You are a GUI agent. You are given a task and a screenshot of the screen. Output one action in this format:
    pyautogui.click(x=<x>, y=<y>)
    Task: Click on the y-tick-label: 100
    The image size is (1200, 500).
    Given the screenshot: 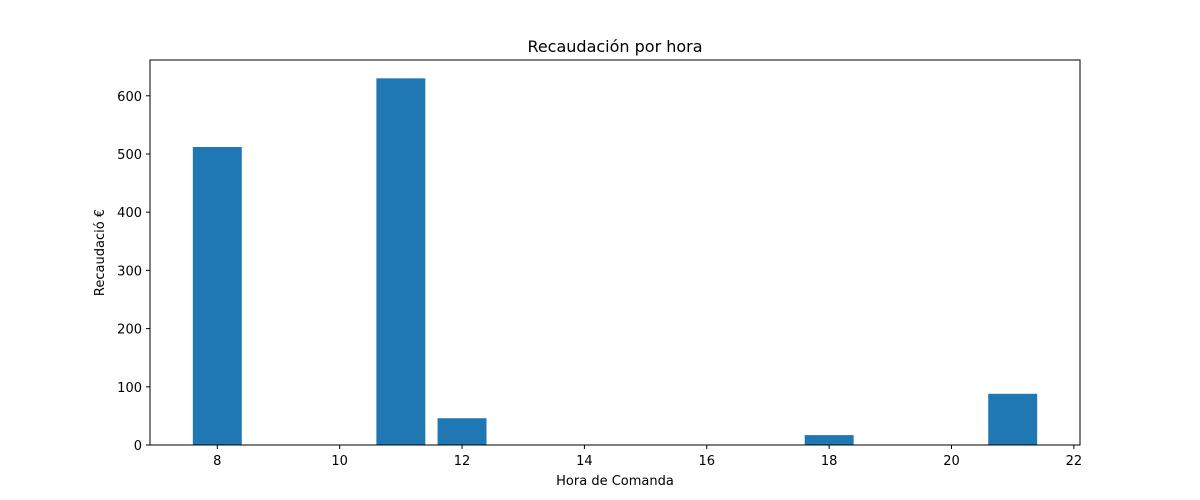 What is the action you would take?
    pyautogui.click(x=129, y=388)
    